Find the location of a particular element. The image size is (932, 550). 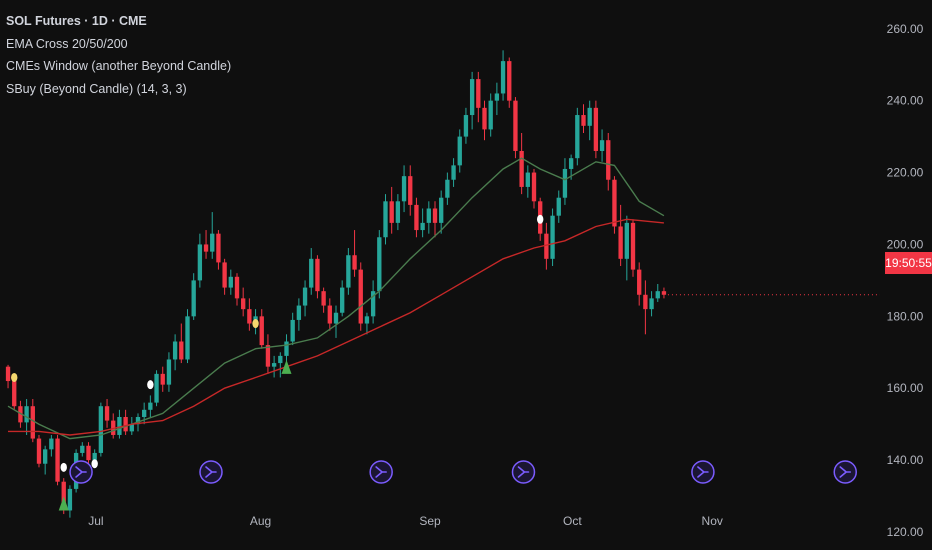

y-tick-label: 120.00 is located at coordinates (905, 532).